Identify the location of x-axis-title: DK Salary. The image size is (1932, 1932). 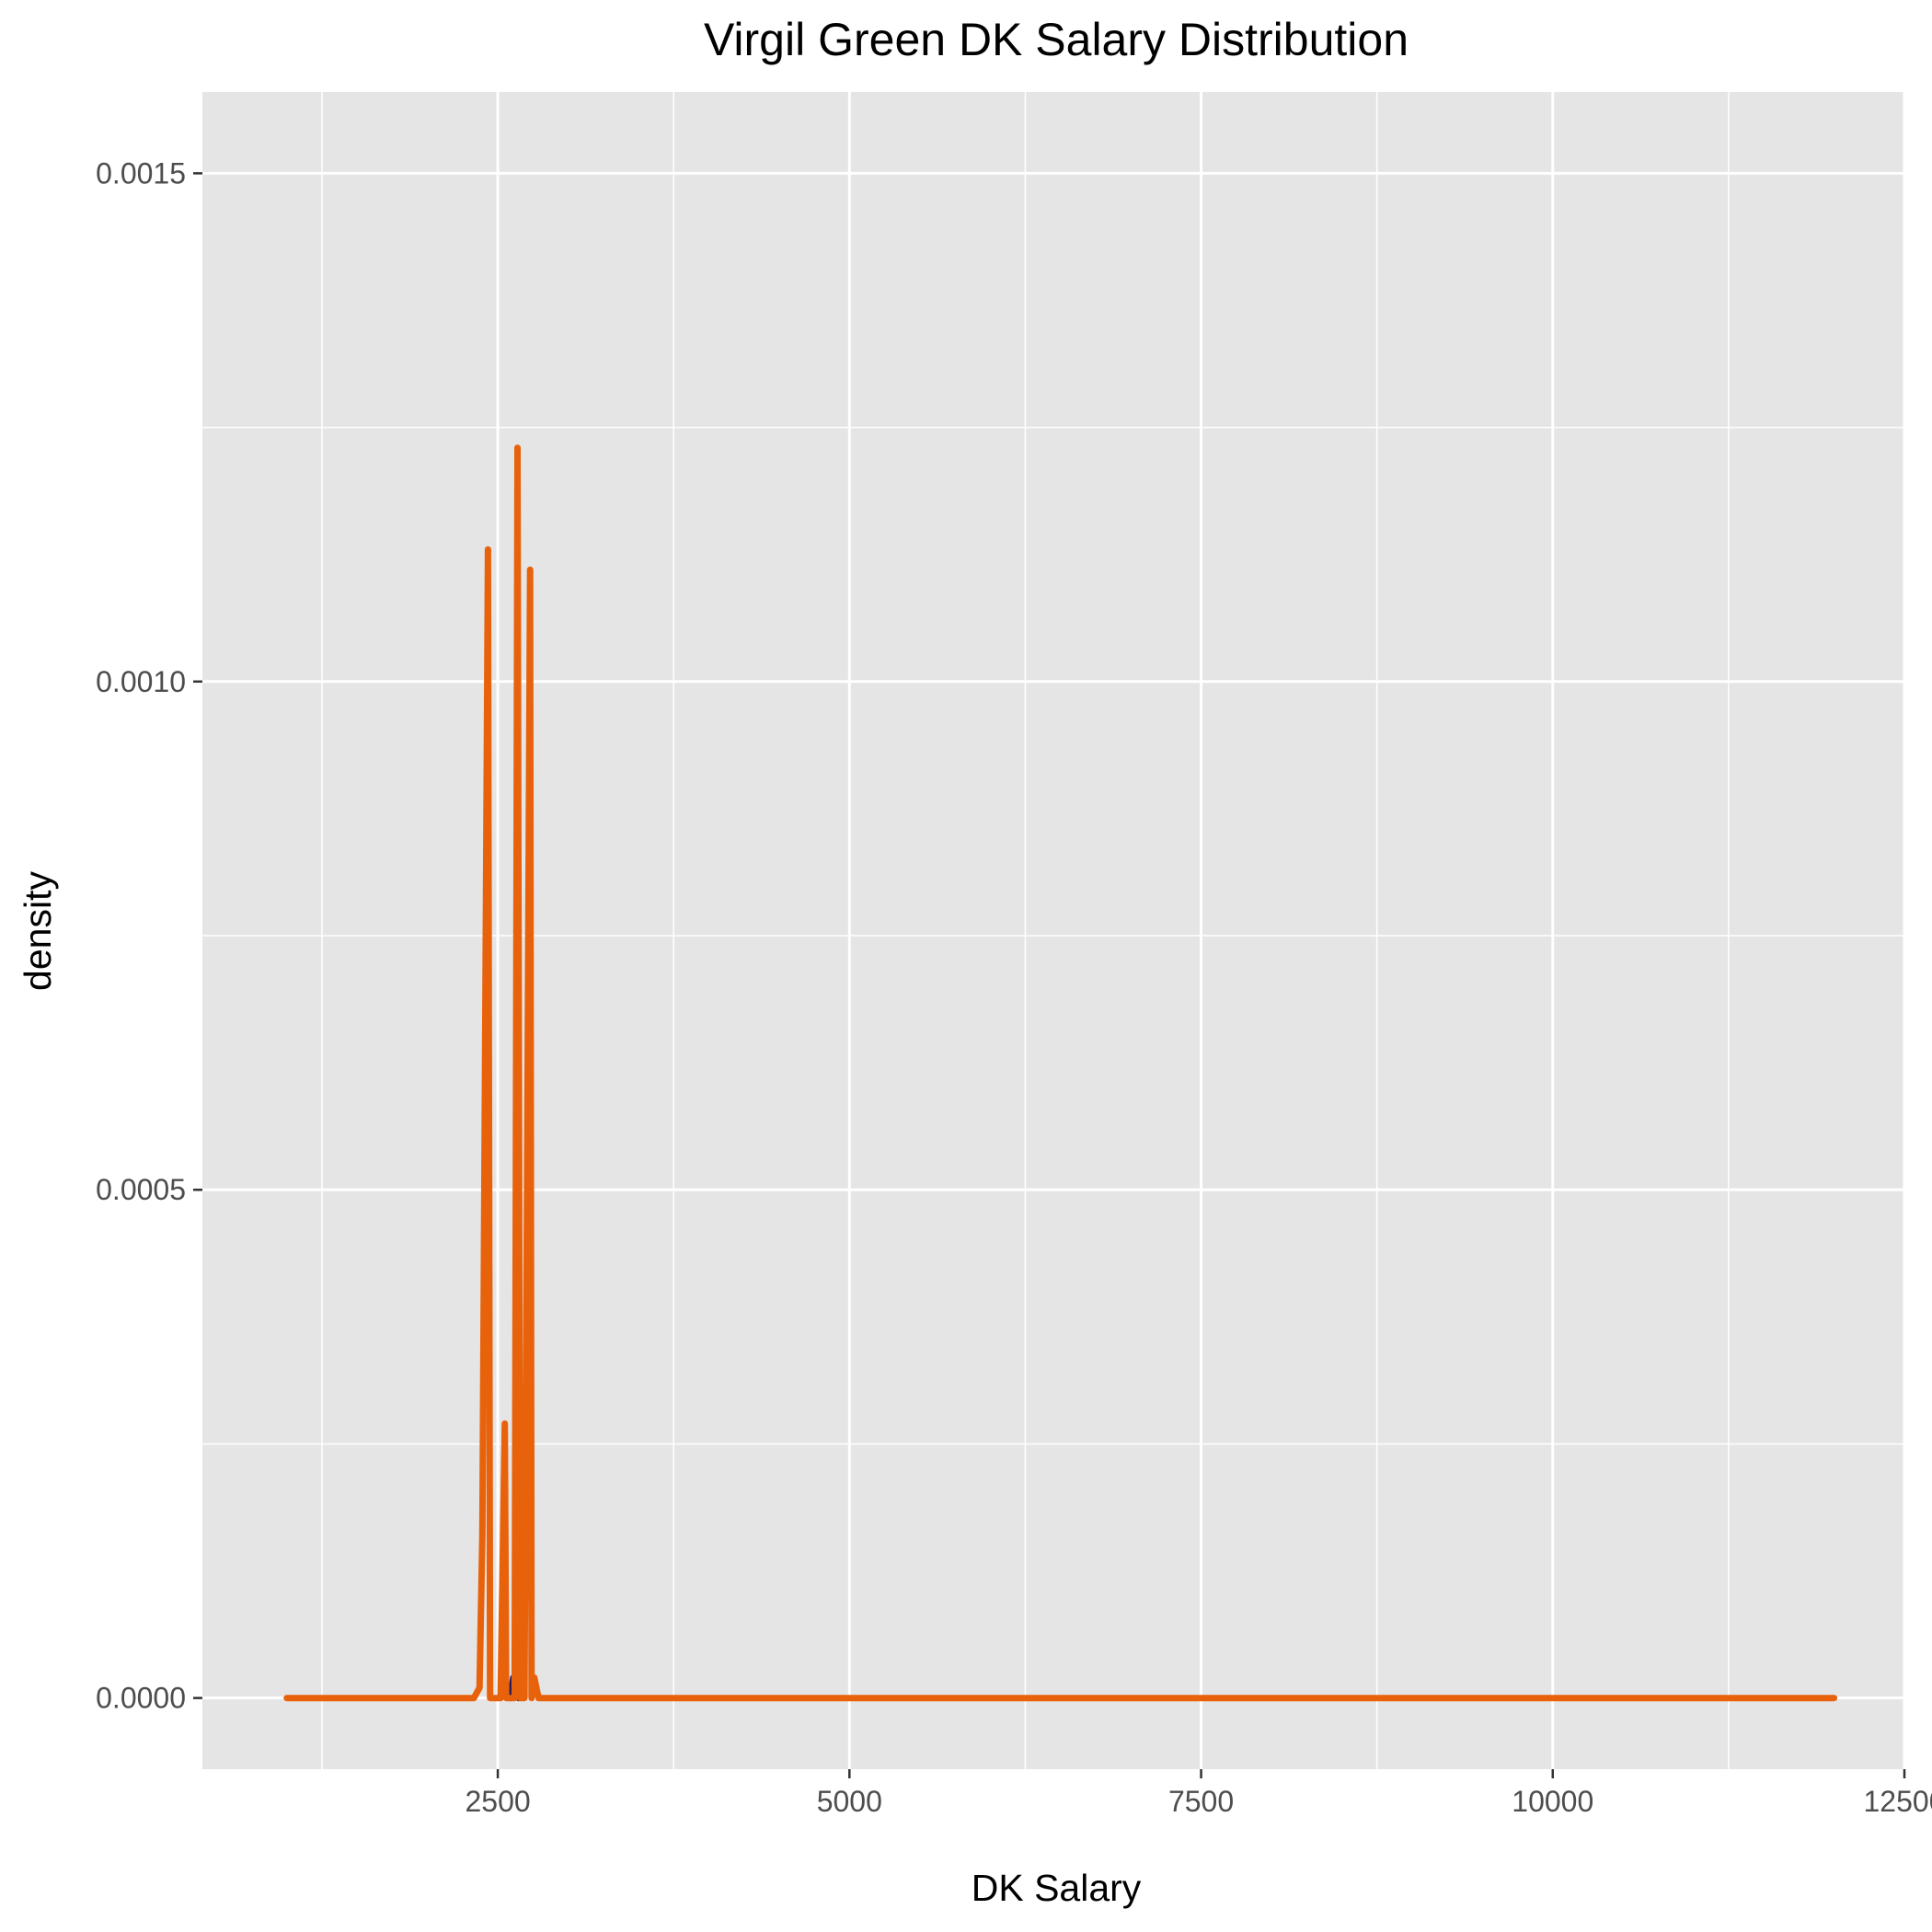
(1057, 1888).